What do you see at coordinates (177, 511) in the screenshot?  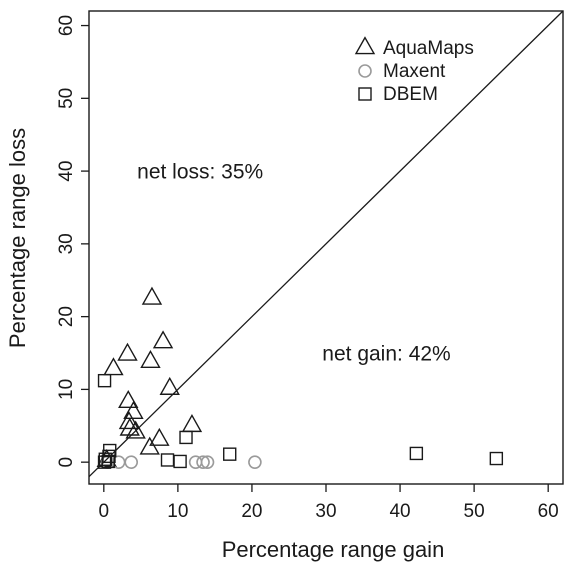 I see `x-tick-label: 10` at bounding box center [177, 511].